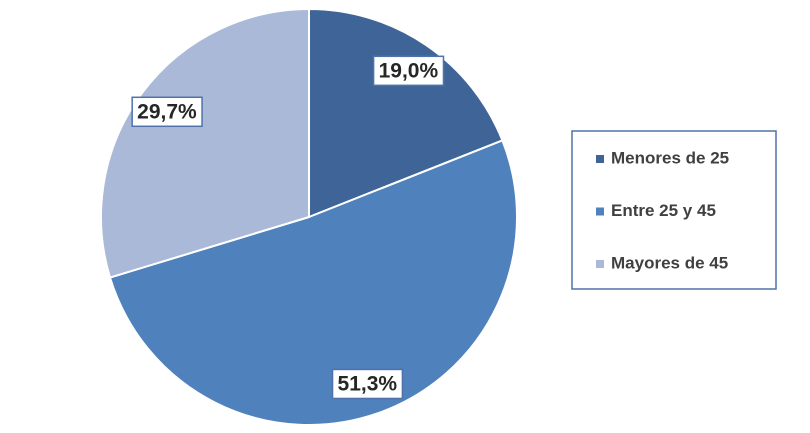  I want to click on data-label: 51,3%, so click(368, 383).